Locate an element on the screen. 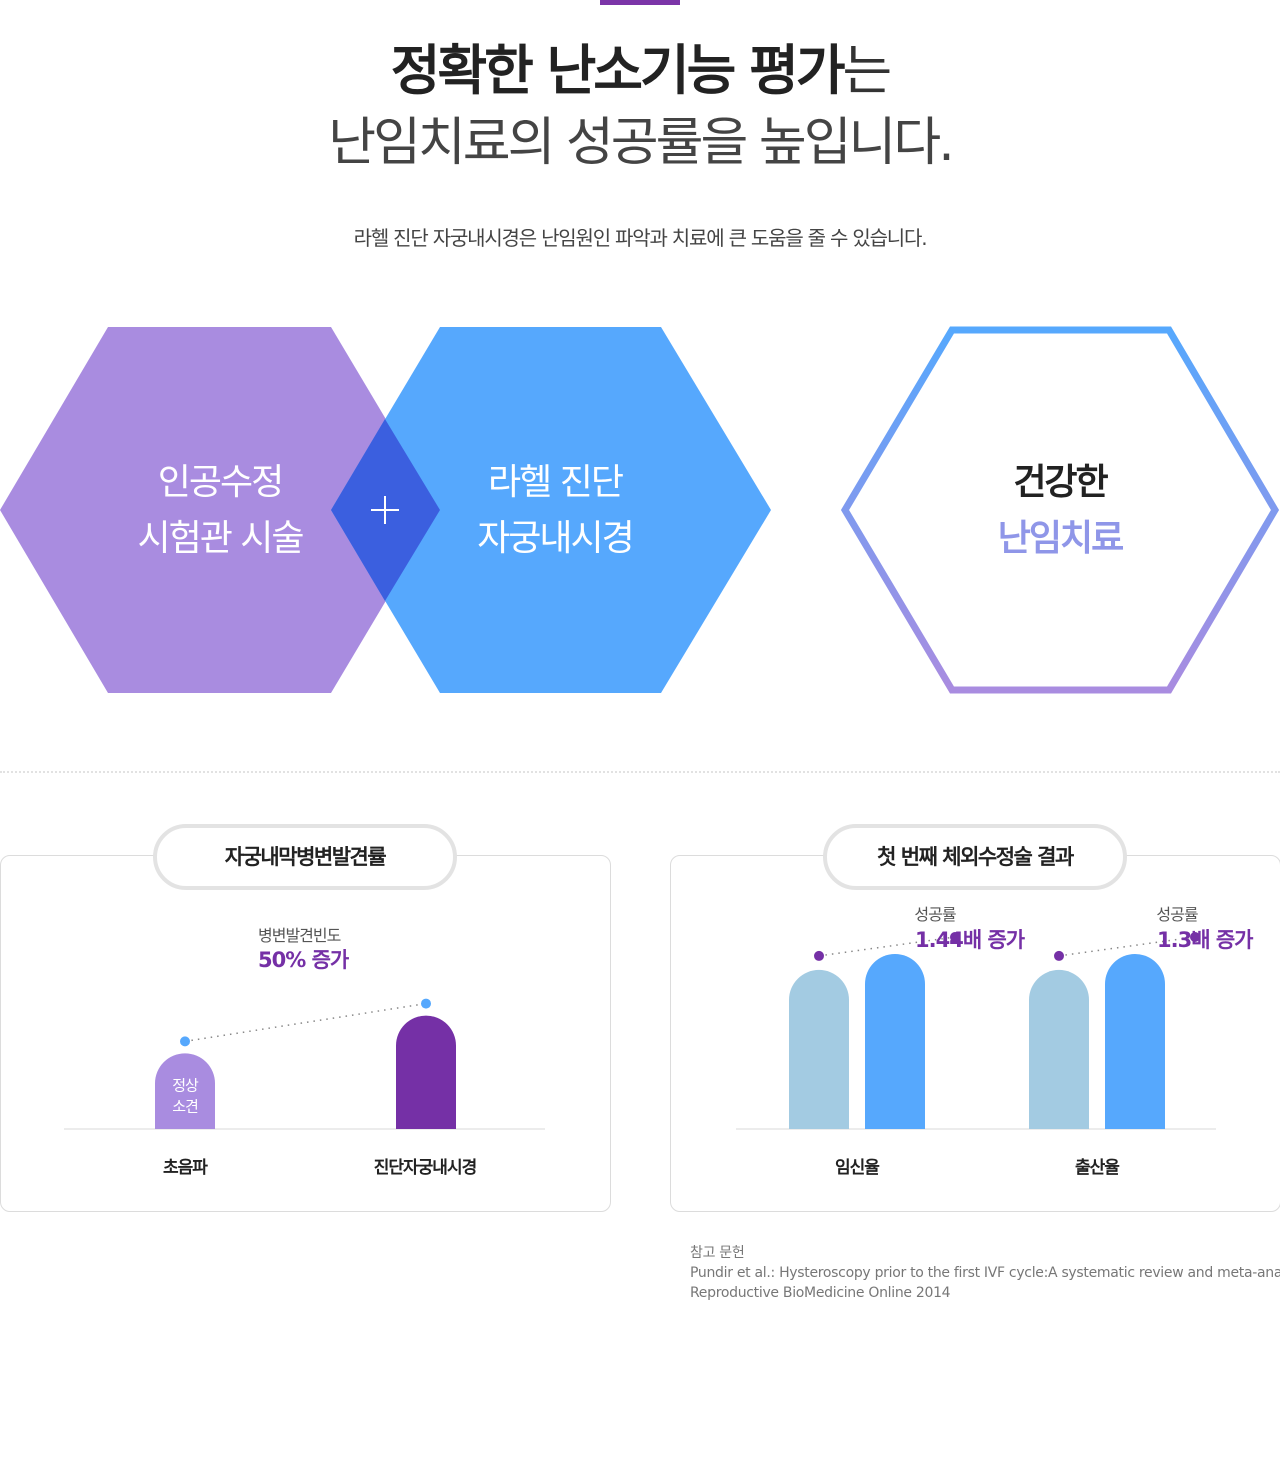 The width and height of the screenshot is (1280, 1459). hexagon-left-label: 인공수정 시험관 시술 is located at coordinates (220, 511).